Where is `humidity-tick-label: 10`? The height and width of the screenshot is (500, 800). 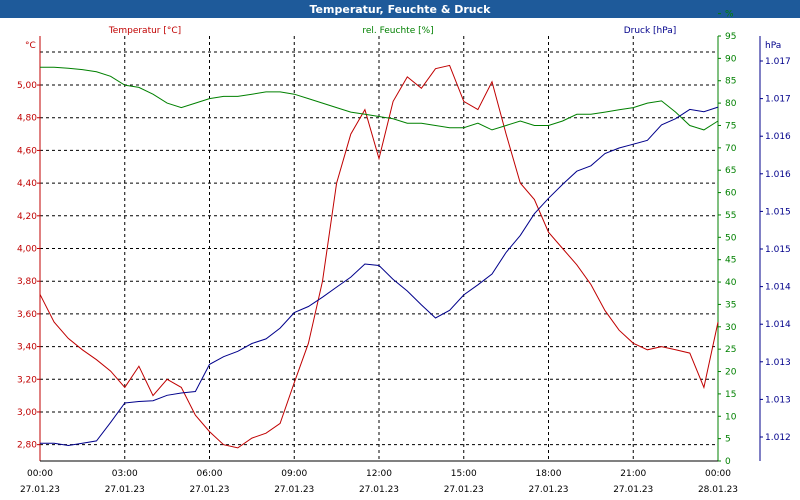
humidity-tick-label: 10 is located at coordinates (731, 417).